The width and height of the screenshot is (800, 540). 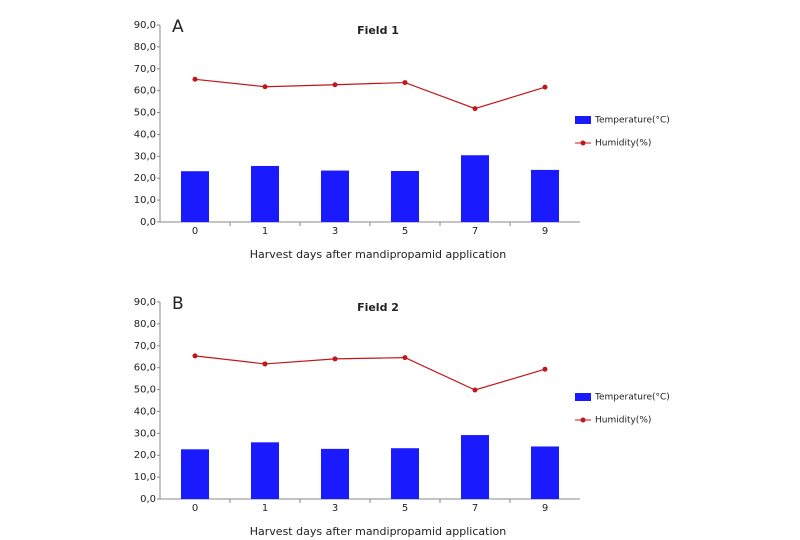 What do you see at coordinates (378, 307) in the screenshot?
I see `chart-title: Field 2` at bounding box center [378, 307].